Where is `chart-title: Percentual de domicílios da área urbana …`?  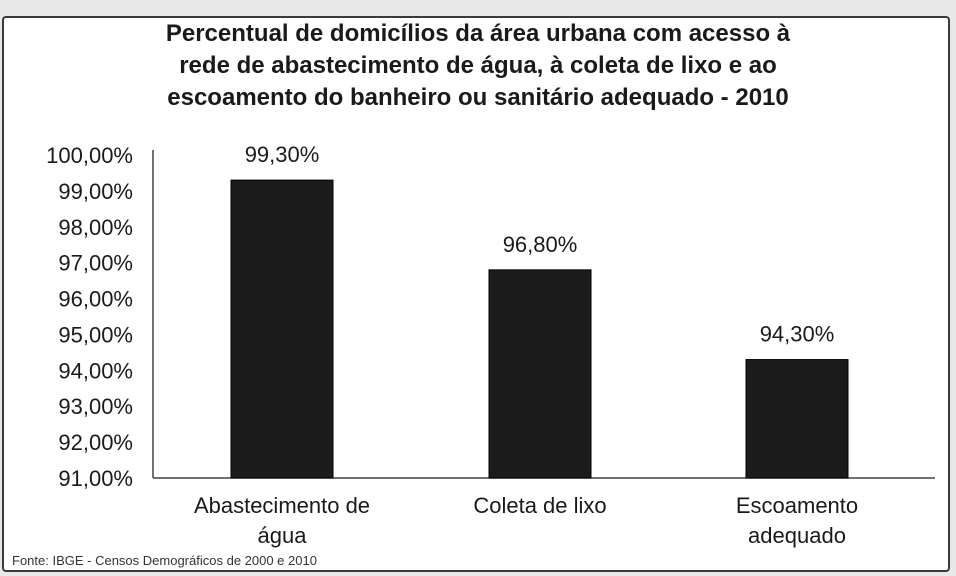
chart-title: Percentual de domicílios da área urbana … is located at coordinates (478, 65).